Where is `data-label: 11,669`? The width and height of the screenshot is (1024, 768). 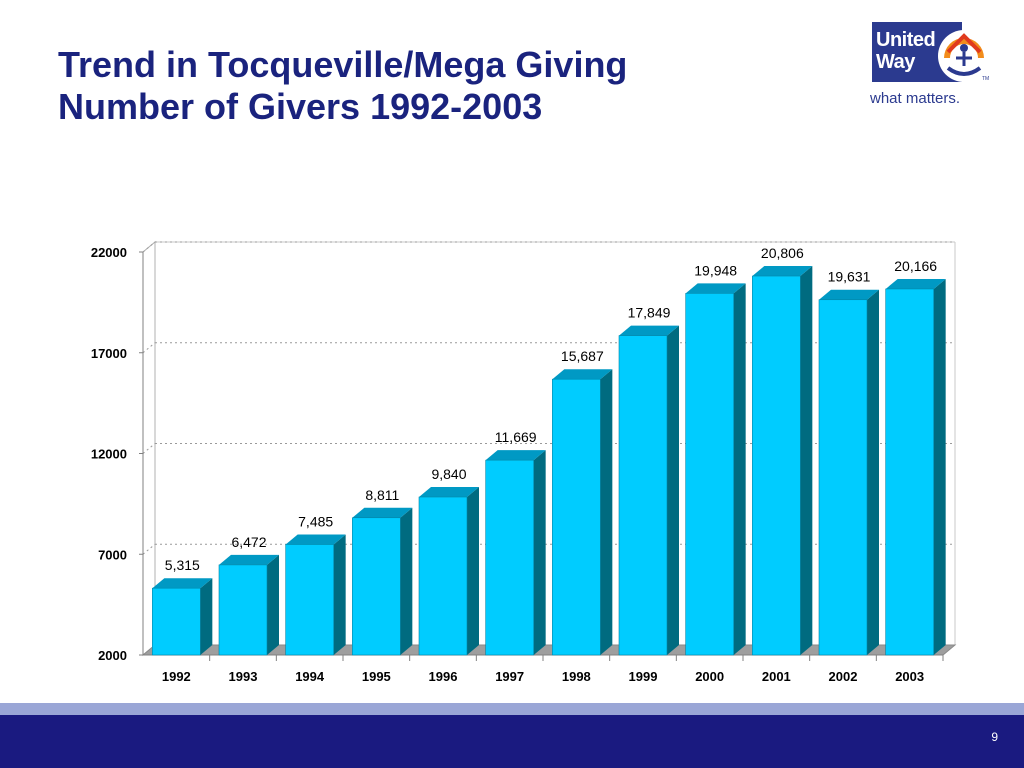
data-label: 11,669 is located at coordinates (516, 437).